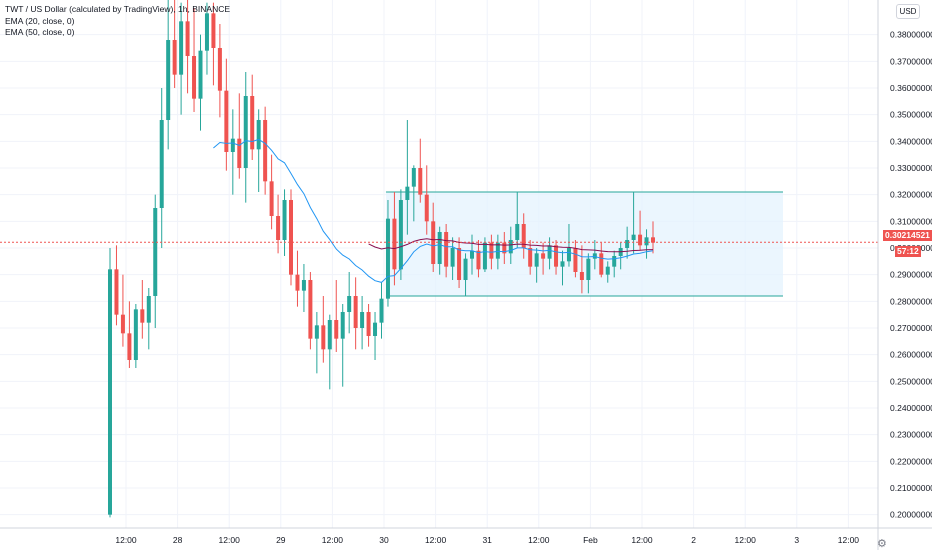 This screenshot has height=550, width=932. What do you see at coordinates (178, 540) in the screenshot?
I see `x-tick-label: 28` at bounding box center [178, 540].